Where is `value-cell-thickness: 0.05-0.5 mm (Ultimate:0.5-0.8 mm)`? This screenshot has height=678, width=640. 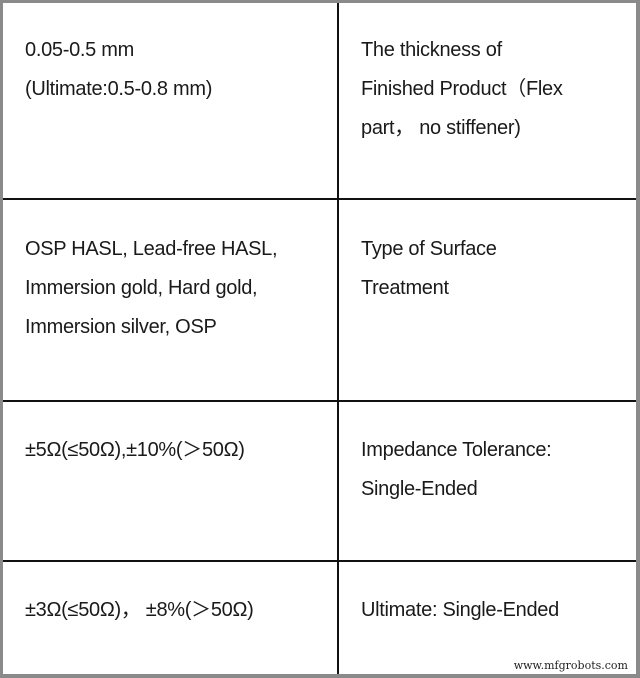
value-cell-thickness: 0.05-0.5 mm (Ultimate:0.5-0.8 mm) is located at coordinates (119, 69).